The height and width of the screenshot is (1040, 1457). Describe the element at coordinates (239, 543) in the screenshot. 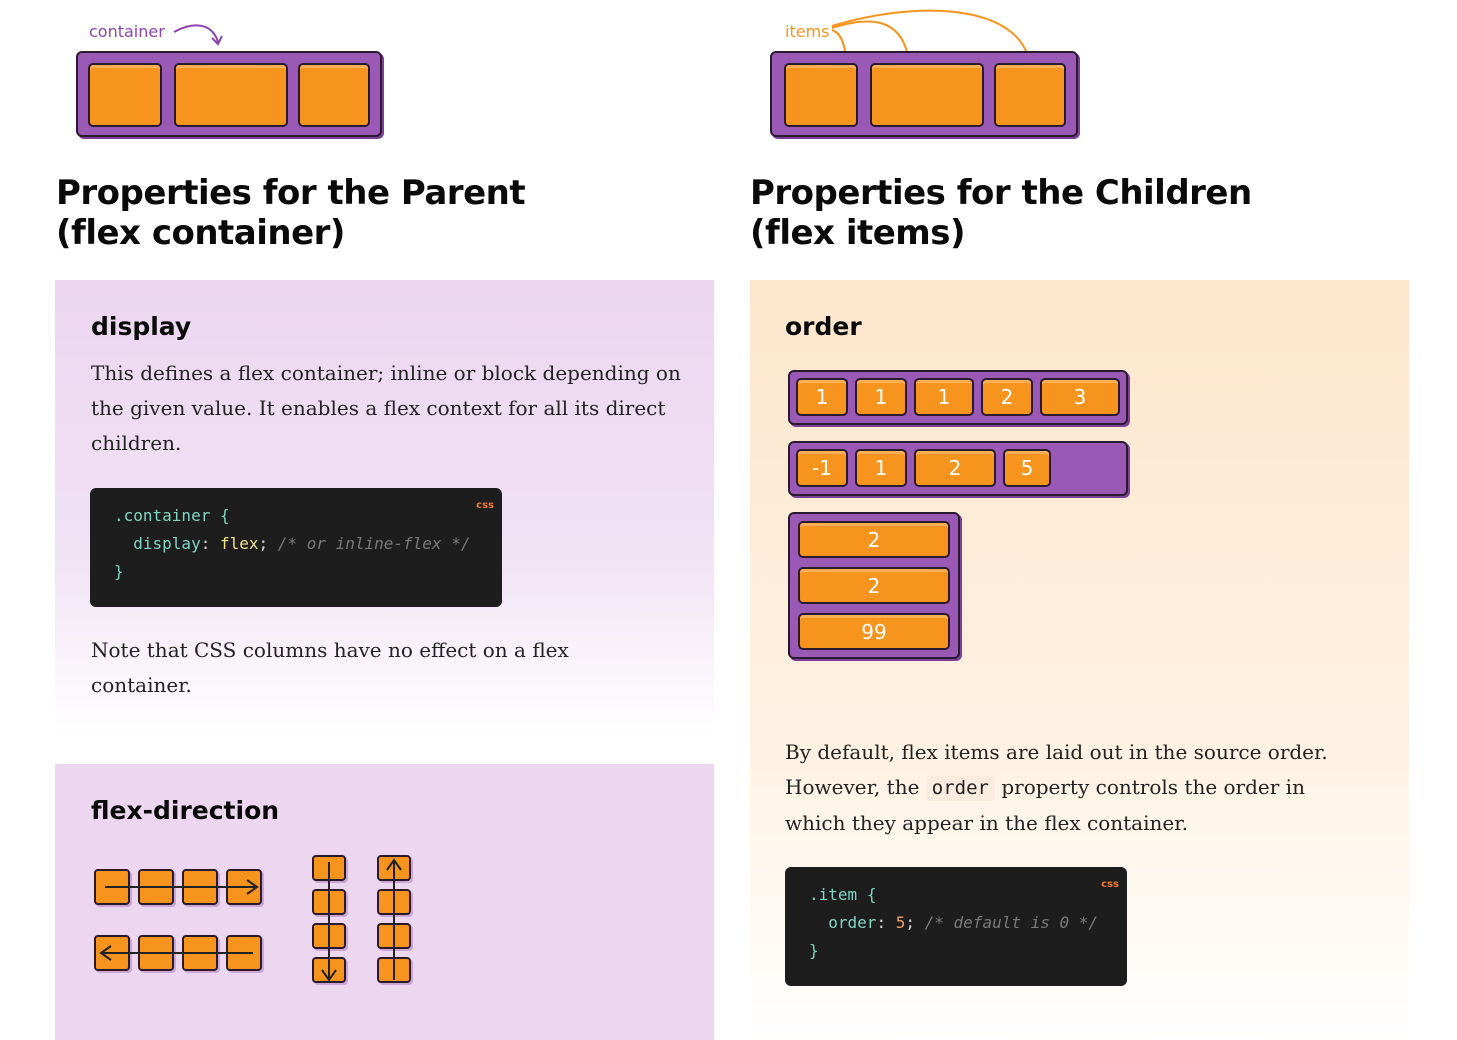

I see `code-value: flex` at that location.